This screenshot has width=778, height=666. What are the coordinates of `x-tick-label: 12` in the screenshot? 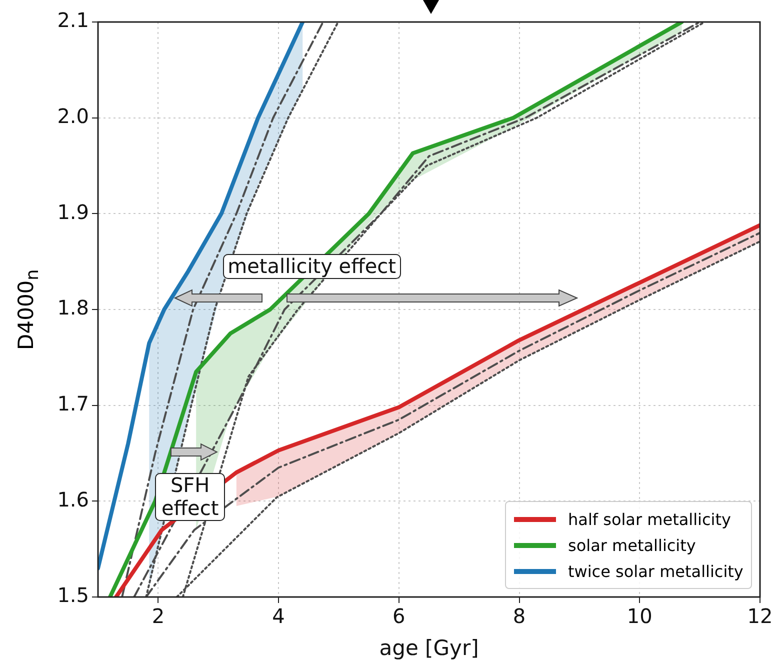 It's located at (760, 616).